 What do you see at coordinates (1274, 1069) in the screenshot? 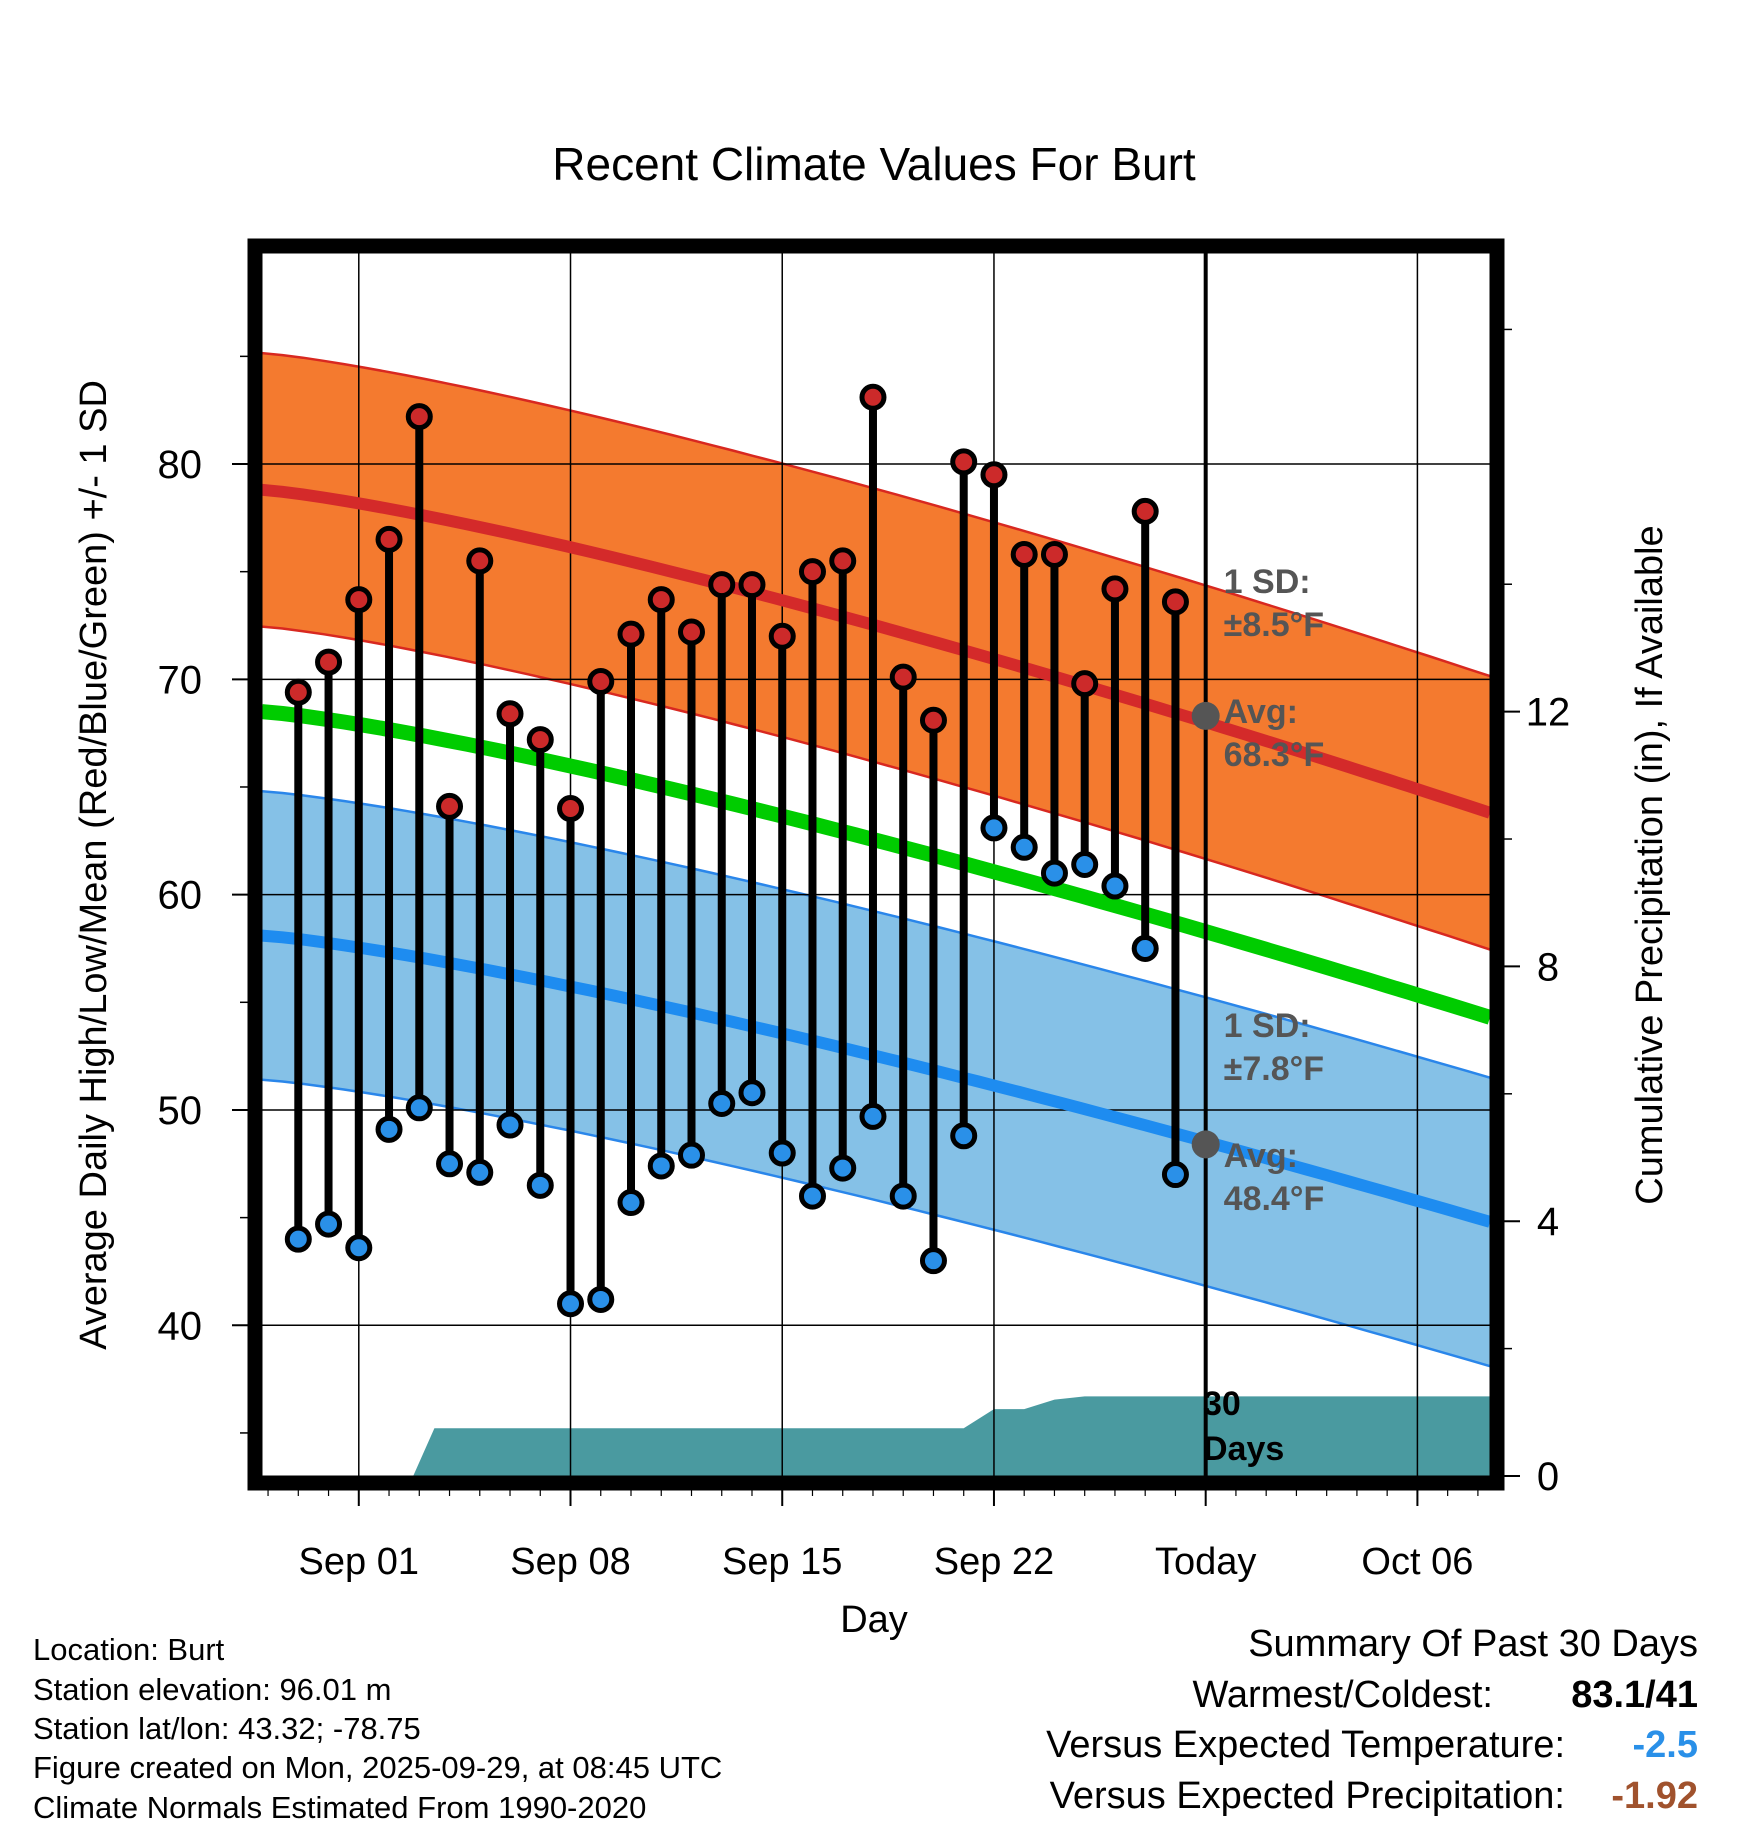
I see `low-sd-value: ±7.8°F` at bounding box center [1274, 1069].